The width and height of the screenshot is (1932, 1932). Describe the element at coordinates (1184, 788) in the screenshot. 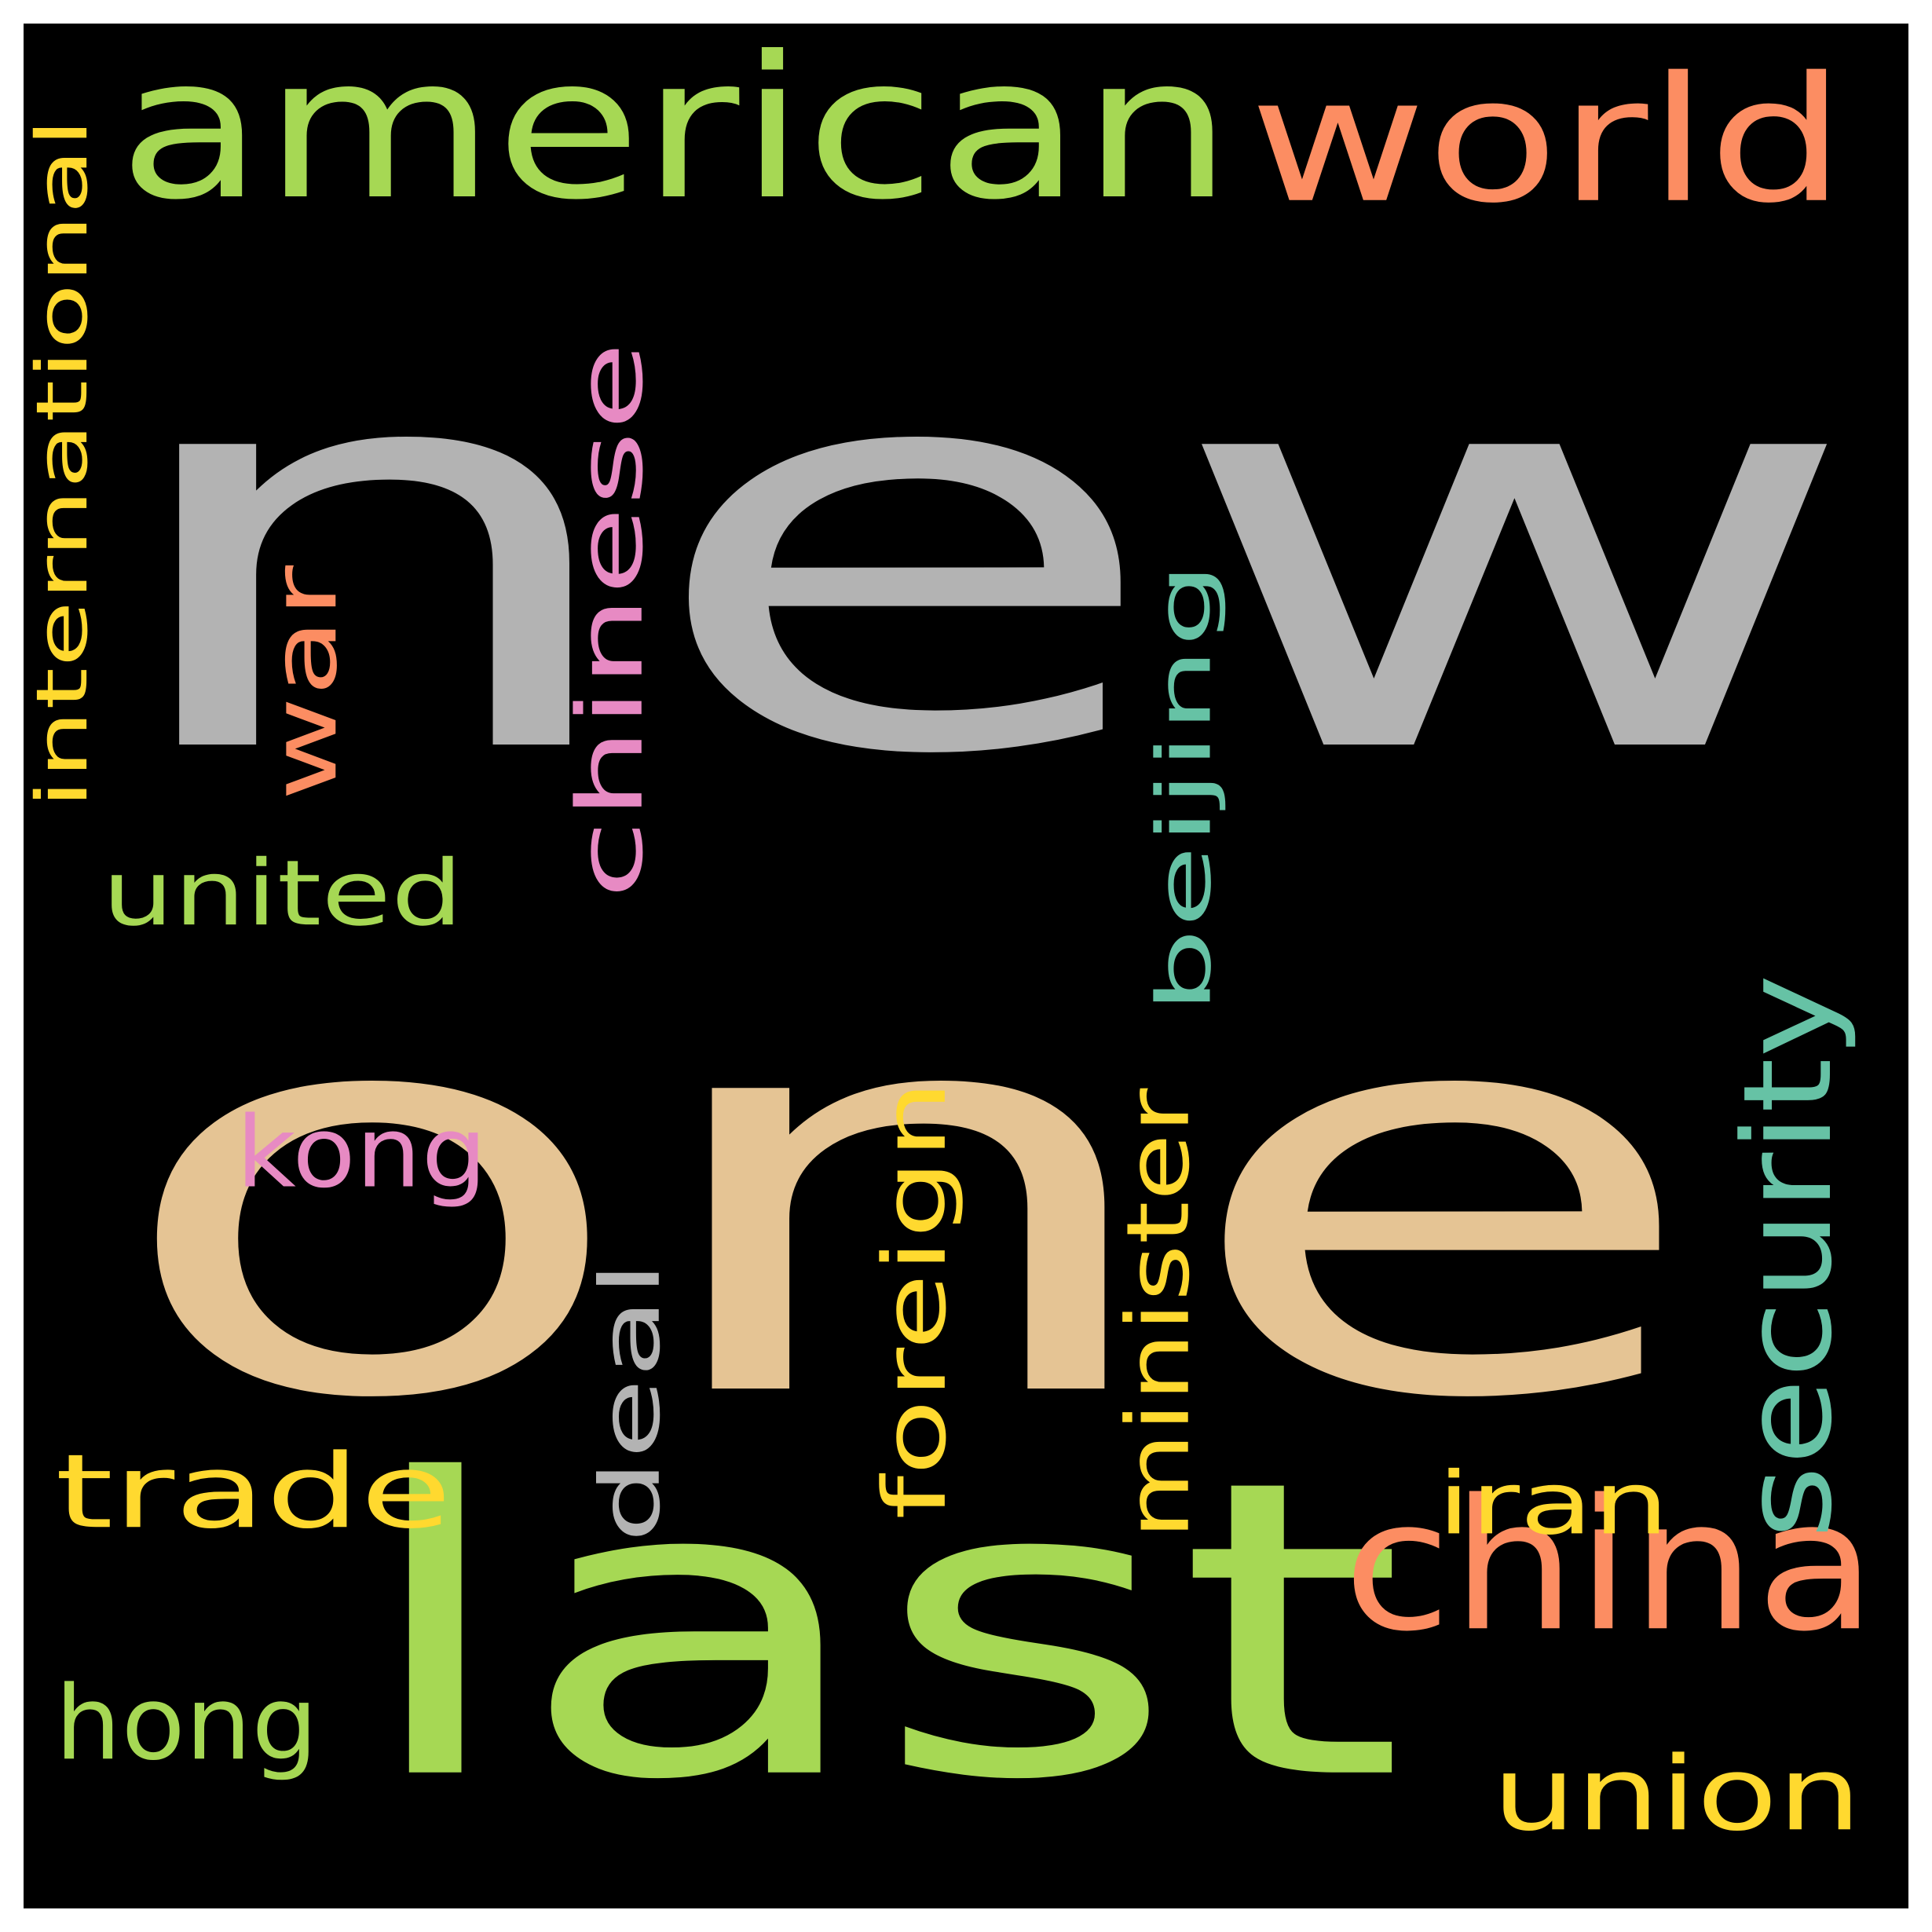

I see `word-beijing: beijing` at that location.